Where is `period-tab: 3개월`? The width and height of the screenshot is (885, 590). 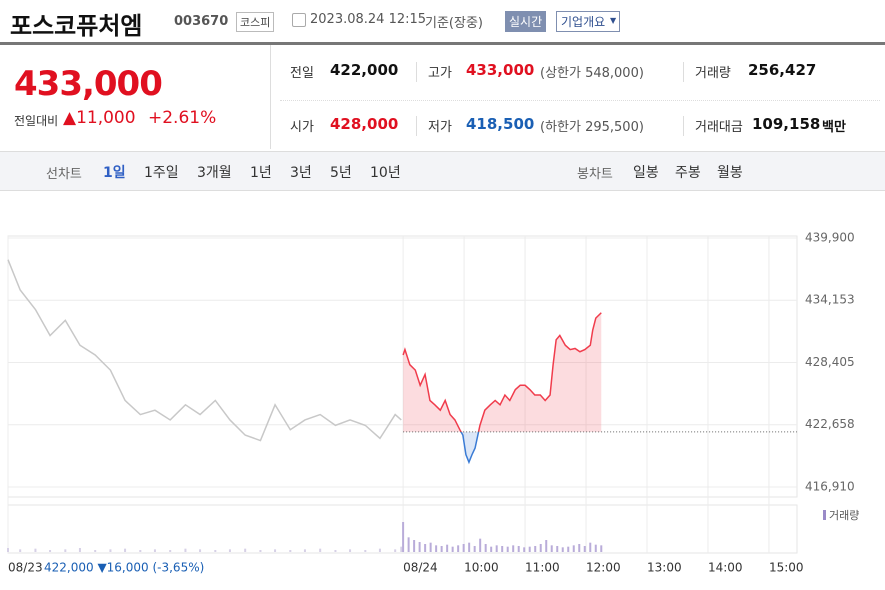
period-tab: 3개월 is located at coordinates (214, 173).